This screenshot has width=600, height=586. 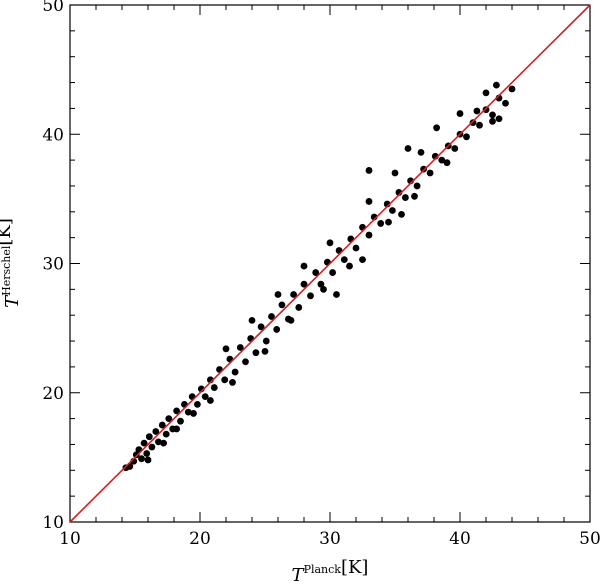 I want to click on y-axis-unit: [K], so click(x=7, y=232).